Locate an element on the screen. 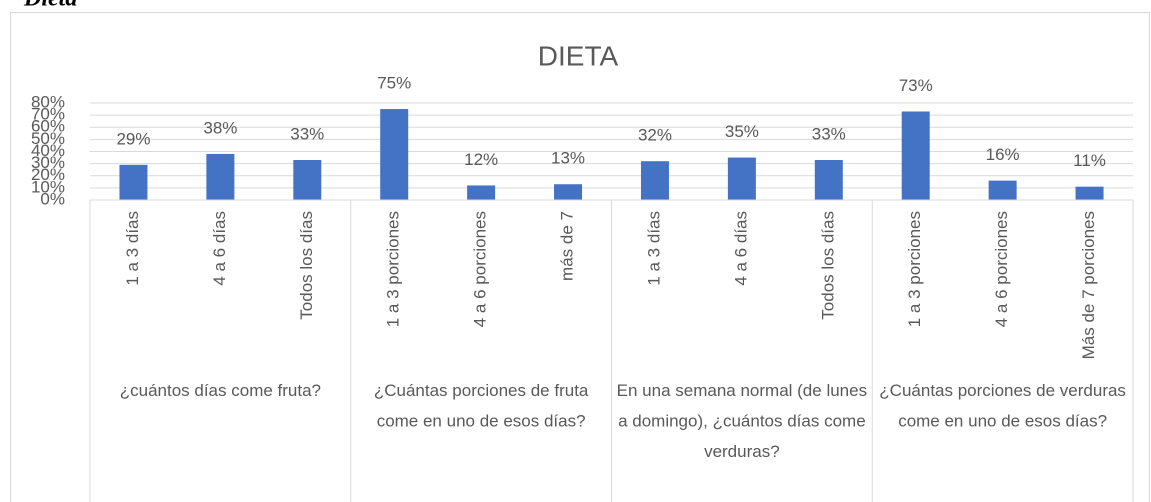 This screenshot has width=1151, height=502. x-tick-label: Más de 7 porciones is located at coordinates (1088, 285).